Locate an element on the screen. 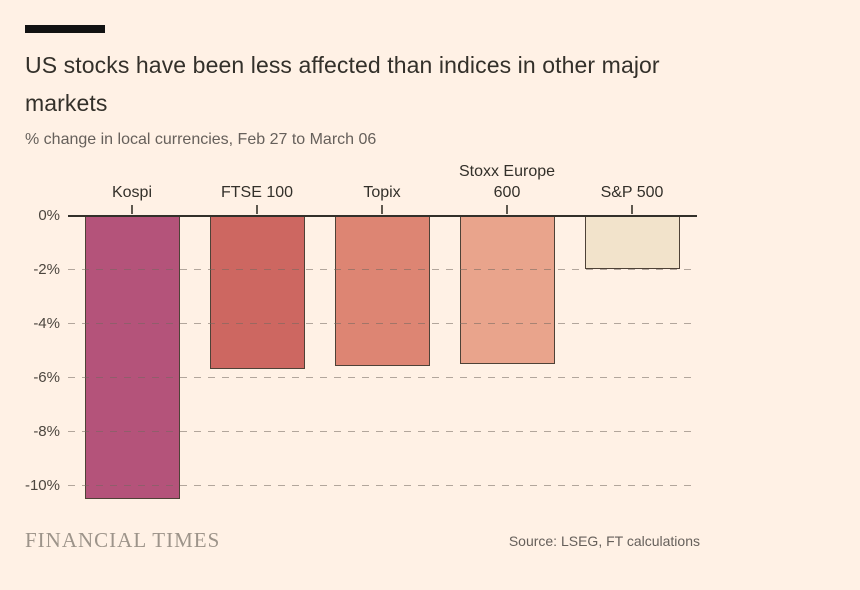  bar-topix is located at coordinates (382, 290).